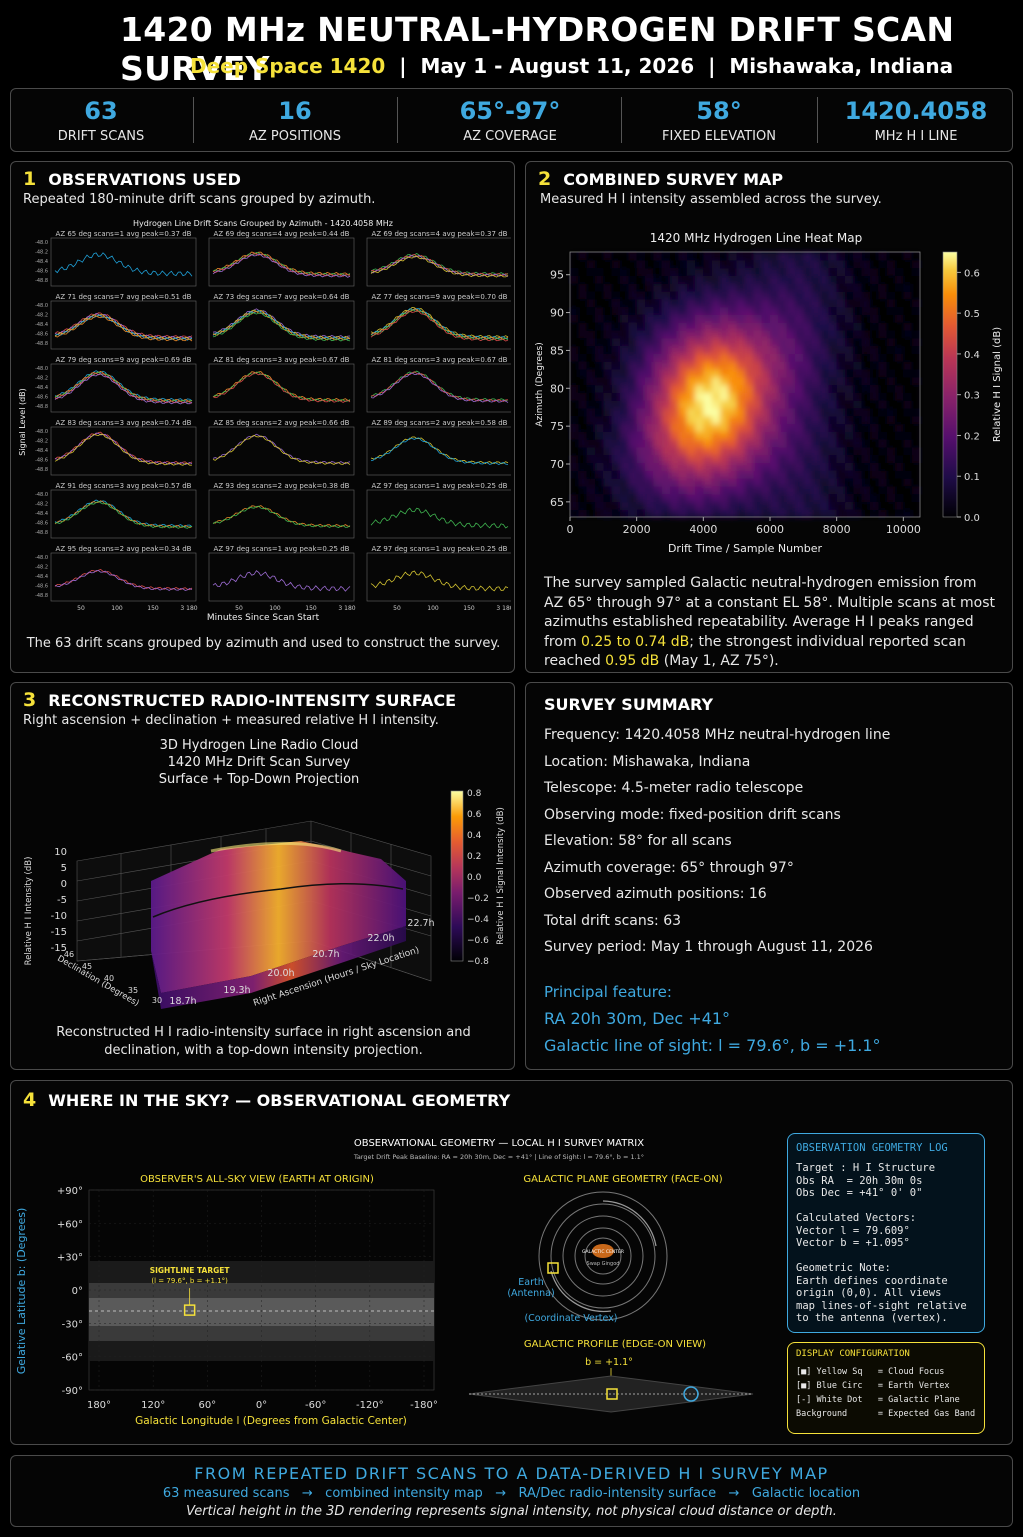 Image resolution: width=1023 pixels, height=1537 pixels. I want to click on galactic-center-label: GALACTIC CENTER, so click(603, 1252).